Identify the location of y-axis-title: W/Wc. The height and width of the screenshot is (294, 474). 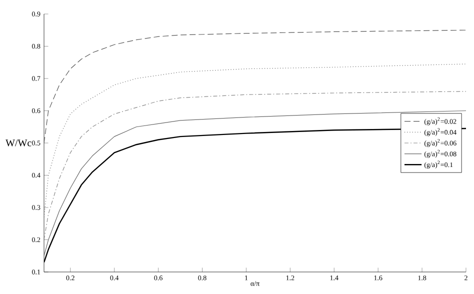
(19, 143).